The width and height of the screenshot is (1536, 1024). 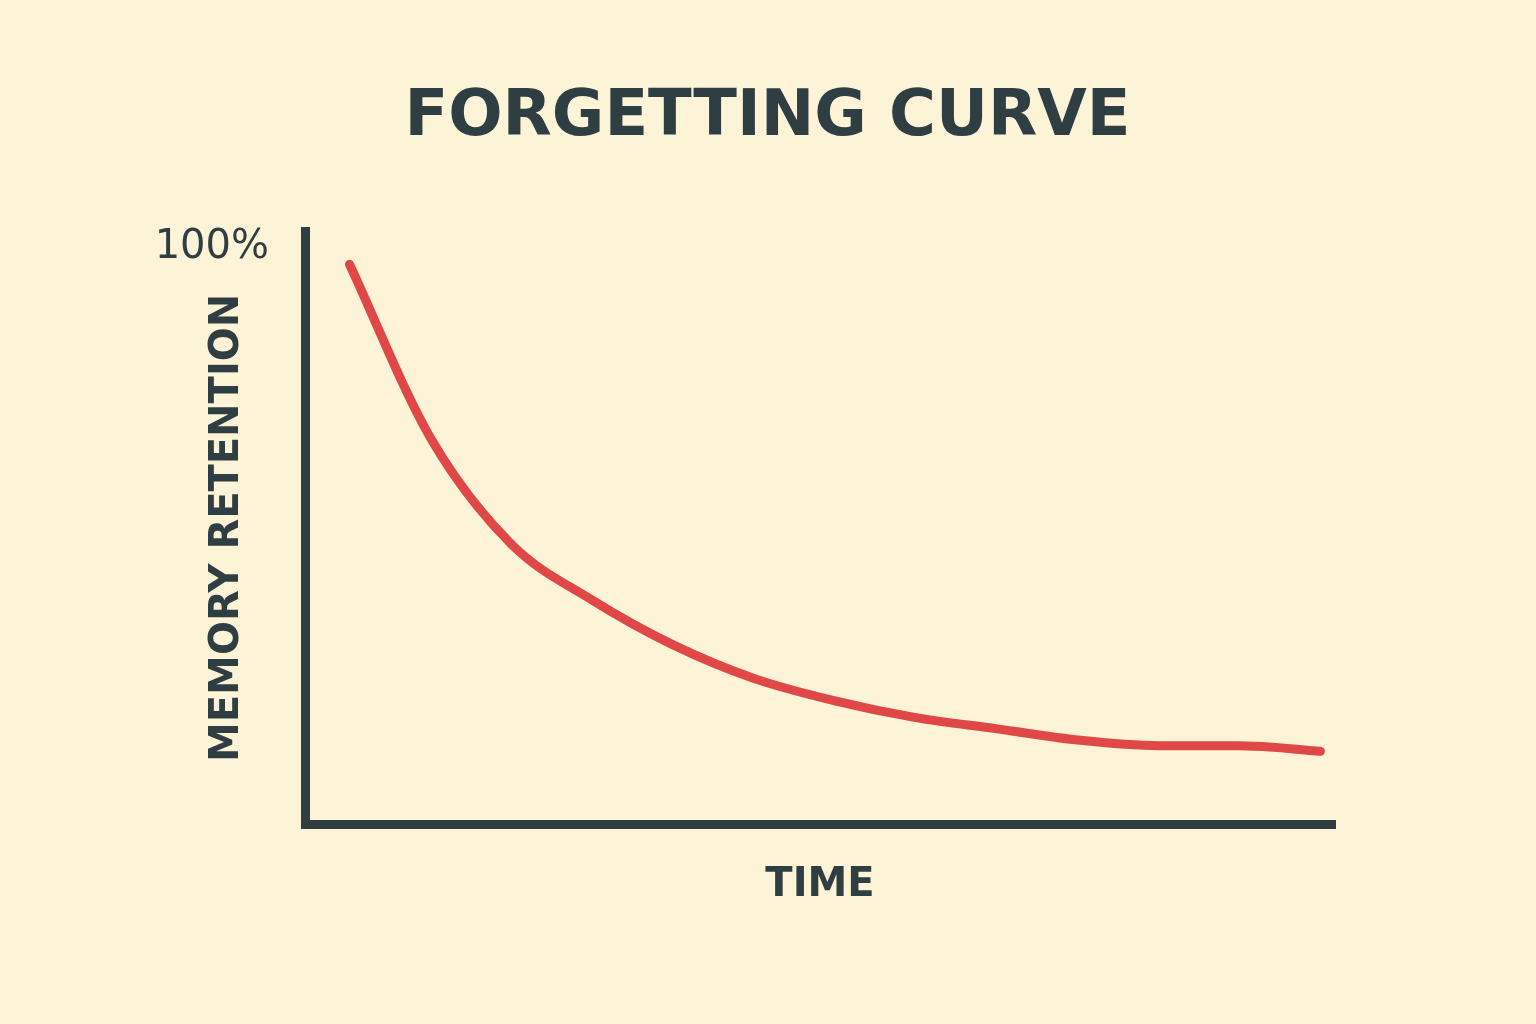 I want to click on x-axis-title: TIME, so click(x=820, y=882).